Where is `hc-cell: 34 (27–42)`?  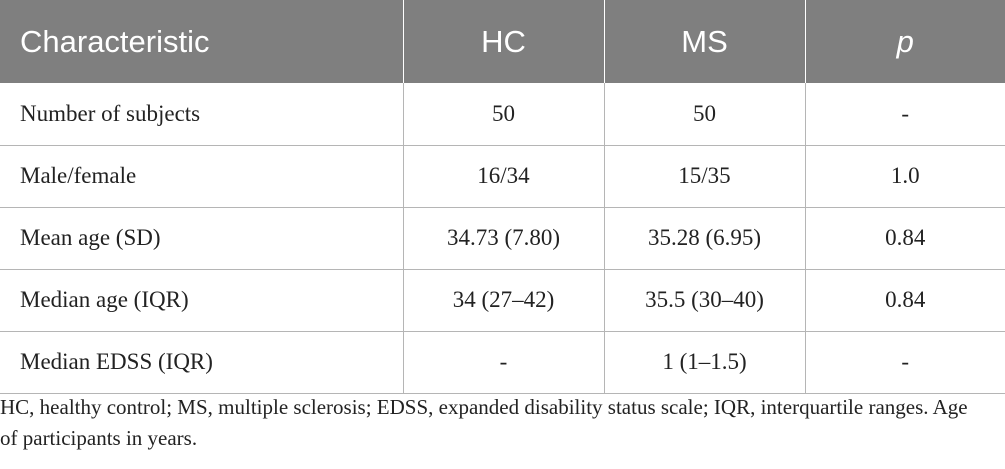
hc-cell: 34 (27–42) is located at coordinates (503, 299).